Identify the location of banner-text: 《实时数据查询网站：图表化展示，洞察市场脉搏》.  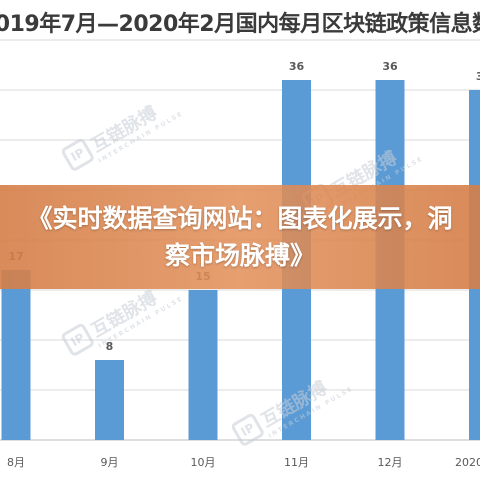
(240, 237).